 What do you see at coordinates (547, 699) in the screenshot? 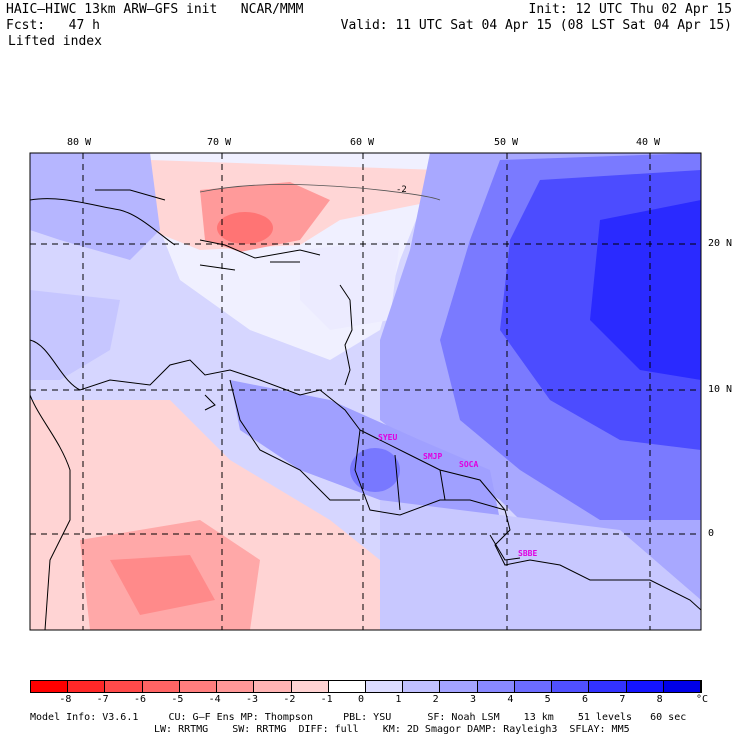
I see `colorbar-tick-label: 5` at bounding box center [547, 699].